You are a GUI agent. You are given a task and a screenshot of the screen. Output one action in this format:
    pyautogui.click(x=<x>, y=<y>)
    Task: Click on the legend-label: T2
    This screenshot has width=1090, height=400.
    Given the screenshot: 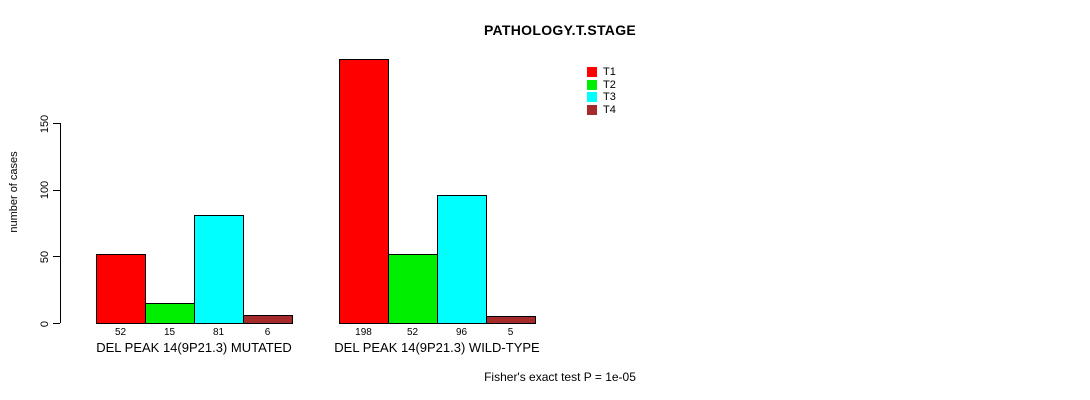 What is the action you would take?
    pyautogui.click(x=609, y=84)
    